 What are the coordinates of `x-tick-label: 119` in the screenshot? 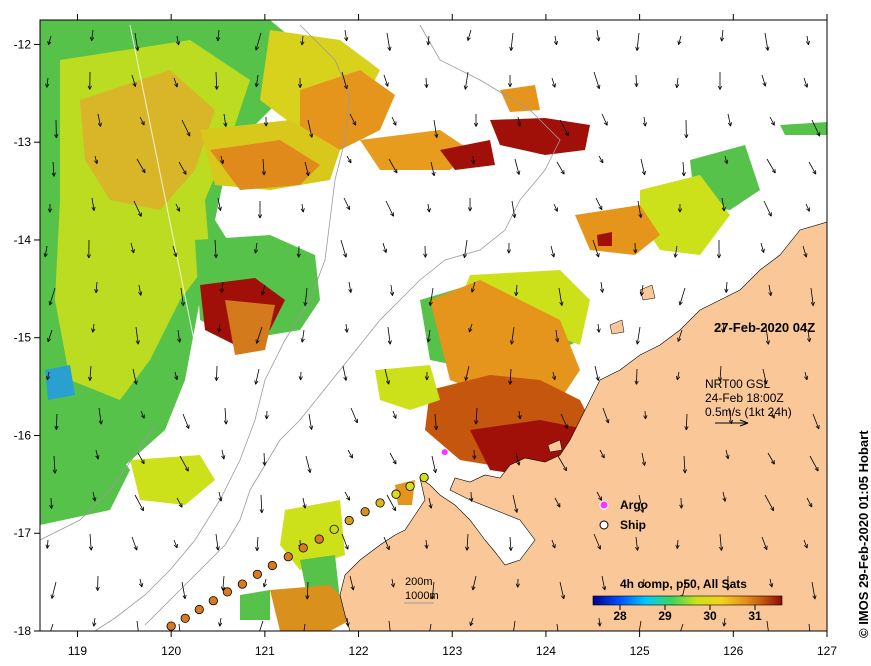 It's located at (77, 651).